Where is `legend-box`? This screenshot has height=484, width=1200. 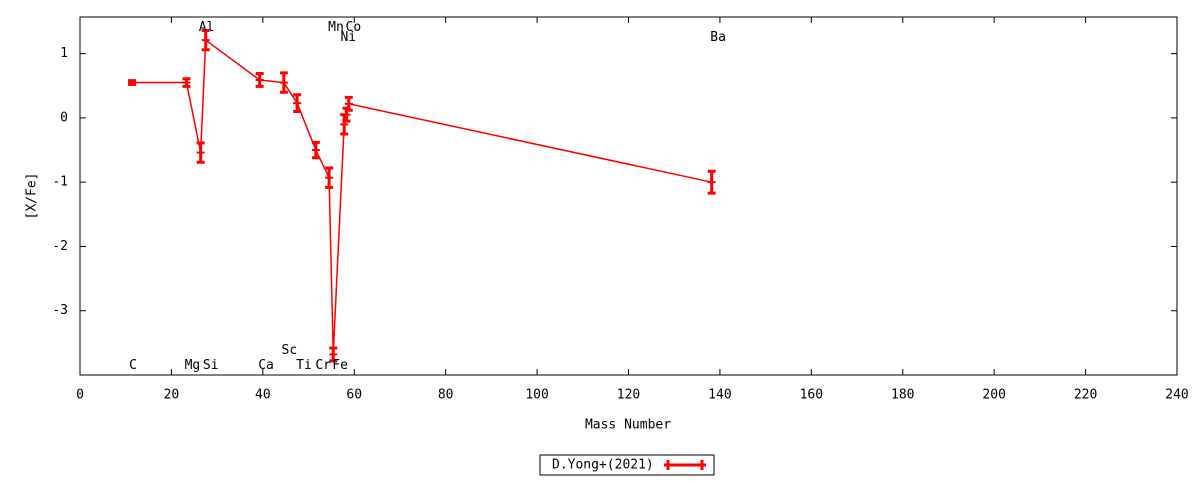 legend-box is located at coordinates (627, 465).